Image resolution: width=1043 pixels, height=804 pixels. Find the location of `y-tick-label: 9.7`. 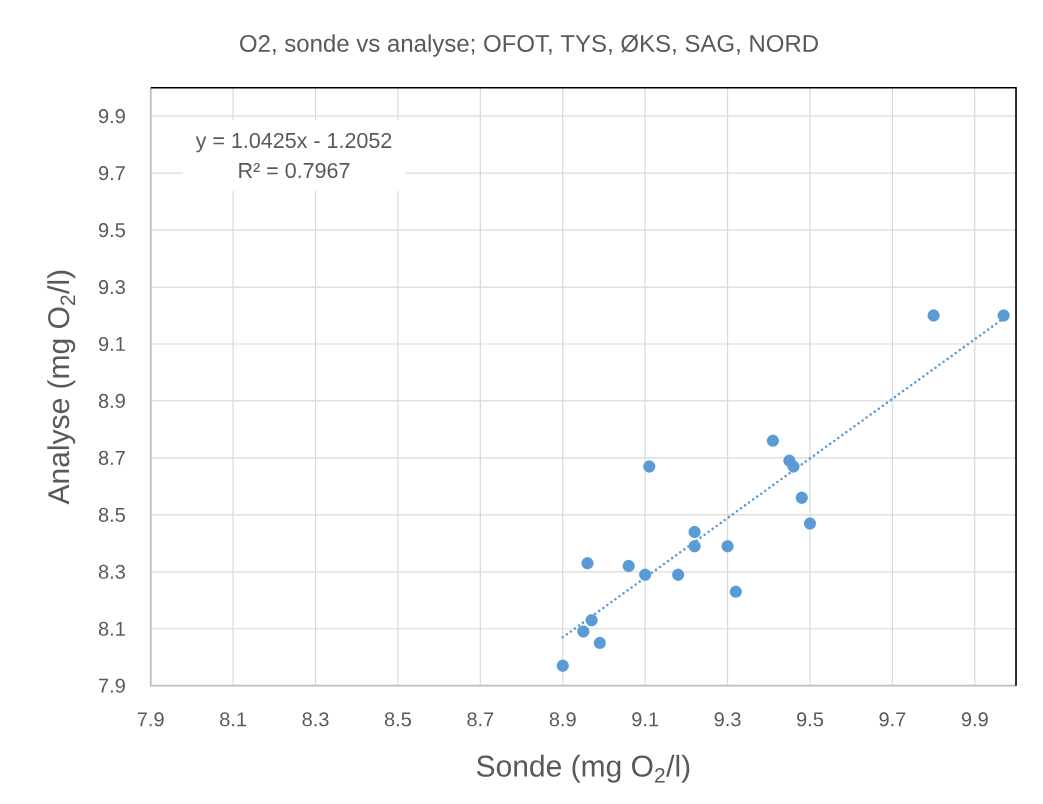

y-tick-label: 9.7 is located at coordinates (111, 173).